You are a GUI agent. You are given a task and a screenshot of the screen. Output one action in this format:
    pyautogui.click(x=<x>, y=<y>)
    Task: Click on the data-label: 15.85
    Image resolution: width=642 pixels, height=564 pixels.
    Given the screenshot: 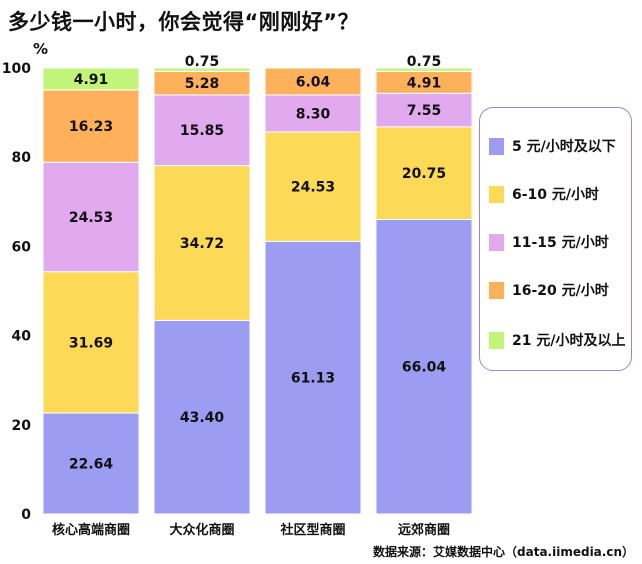 What is the action you would take?
    pyautogui.click(x=202, y=131)
    